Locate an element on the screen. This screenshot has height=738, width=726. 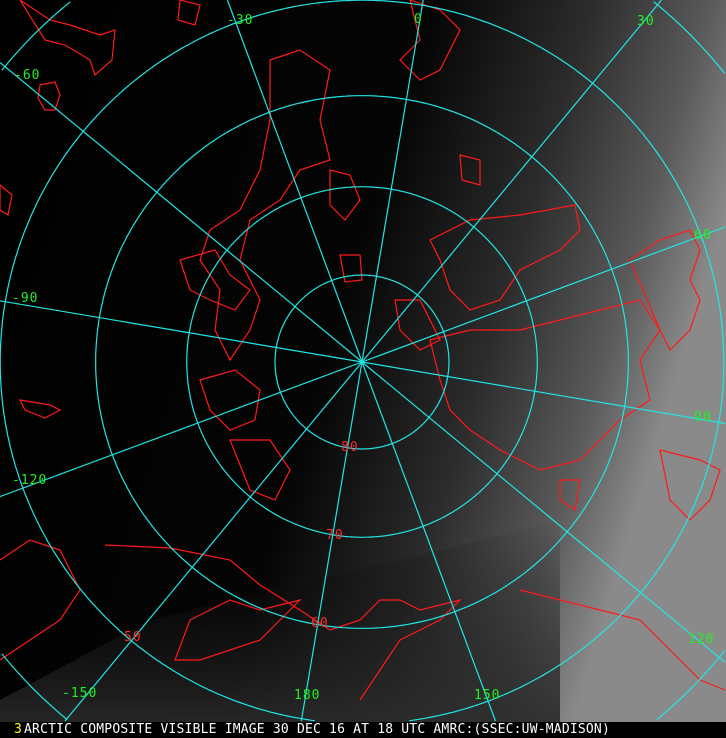
coastline-baffin is located at coordinates (31, 301).